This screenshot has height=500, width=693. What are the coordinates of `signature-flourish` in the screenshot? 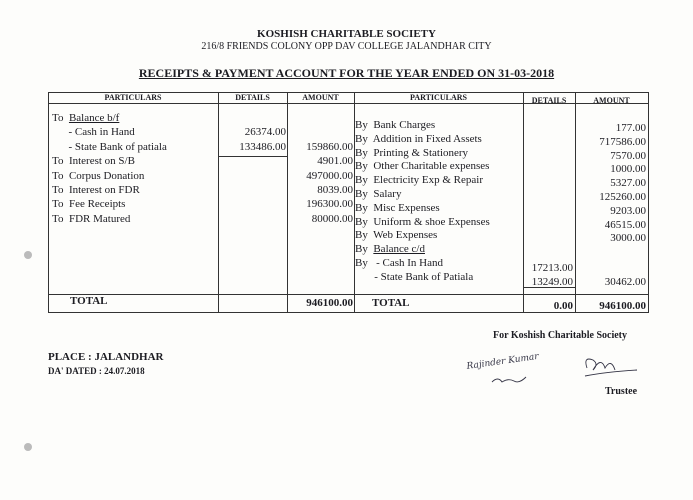 It's located at (509, 379).